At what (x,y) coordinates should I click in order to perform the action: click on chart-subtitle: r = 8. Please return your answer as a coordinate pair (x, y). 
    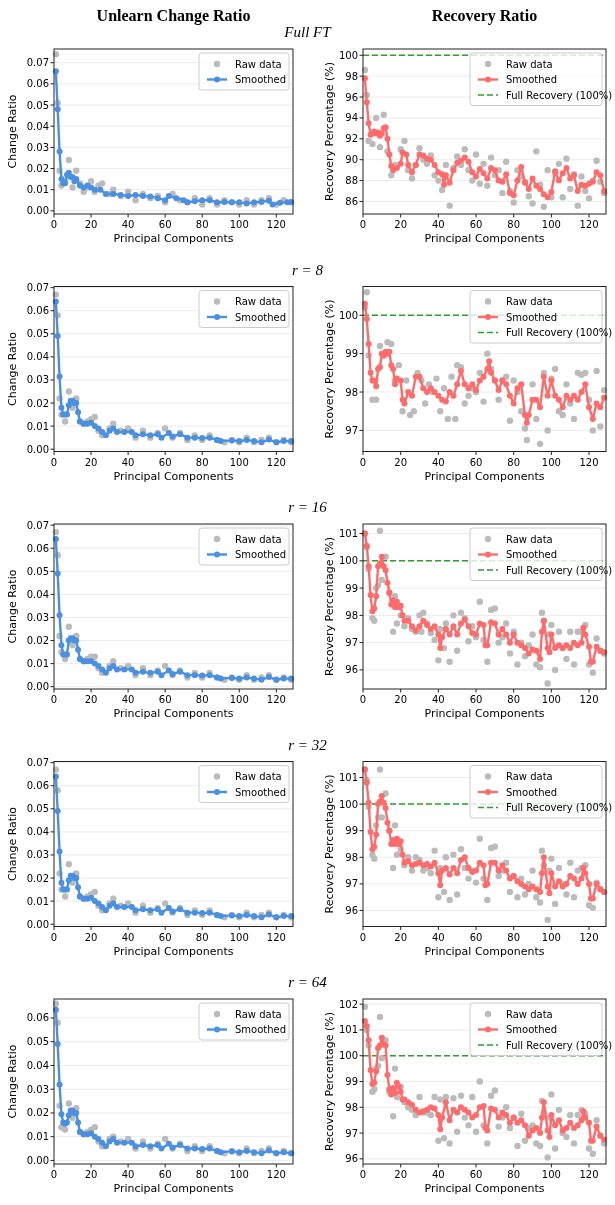
    Looking at the image, I should click on (308, 269).